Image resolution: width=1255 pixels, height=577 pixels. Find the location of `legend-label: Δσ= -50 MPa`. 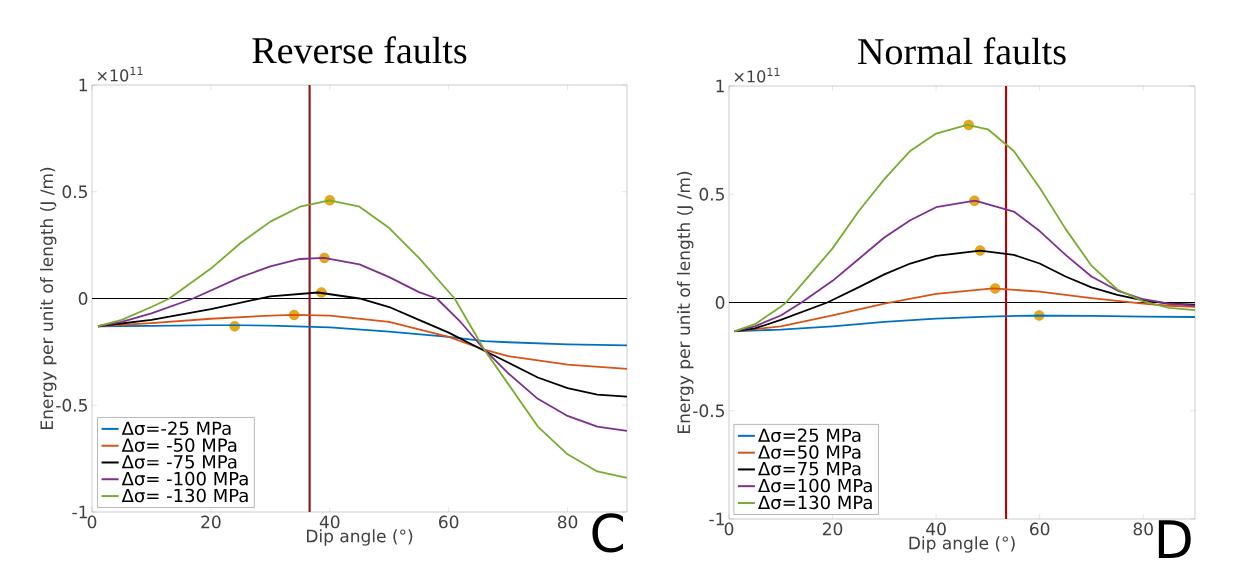

legend-label: Δσ= -50 MPa is located at coordinates (179, 445).